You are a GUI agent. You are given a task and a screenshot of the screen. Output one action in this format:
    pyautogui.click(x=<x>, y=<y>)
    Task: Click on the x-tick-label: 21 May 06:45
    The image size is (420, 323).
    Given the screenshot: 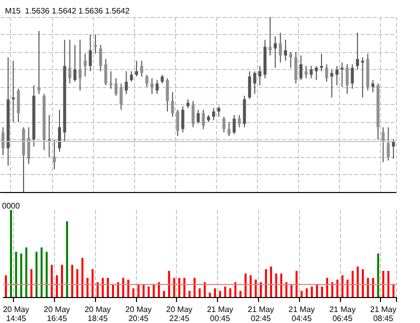 What is the action you would take?
    pyautogui.click(x=342, y=314)
    